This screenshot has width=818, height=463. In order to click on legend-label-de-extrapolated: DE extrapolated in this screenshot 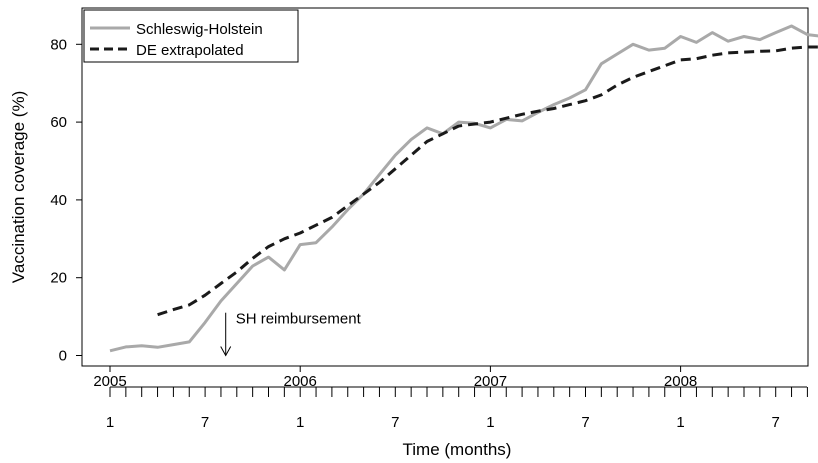, I will do `click(190, 50)`.